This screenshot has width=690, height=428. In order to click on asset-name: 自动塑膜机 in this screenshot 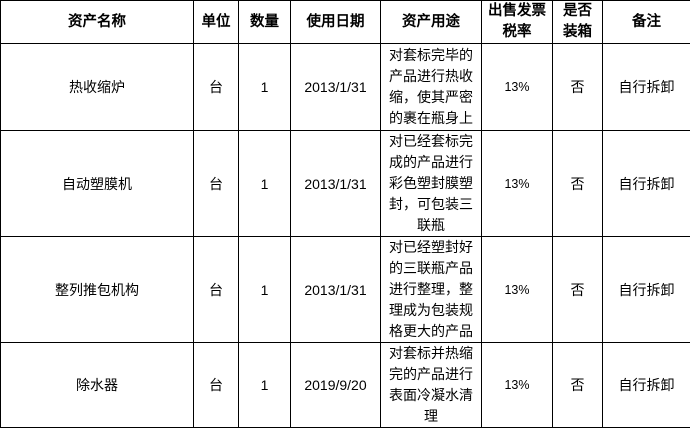, I will do `click(97, 184)`.